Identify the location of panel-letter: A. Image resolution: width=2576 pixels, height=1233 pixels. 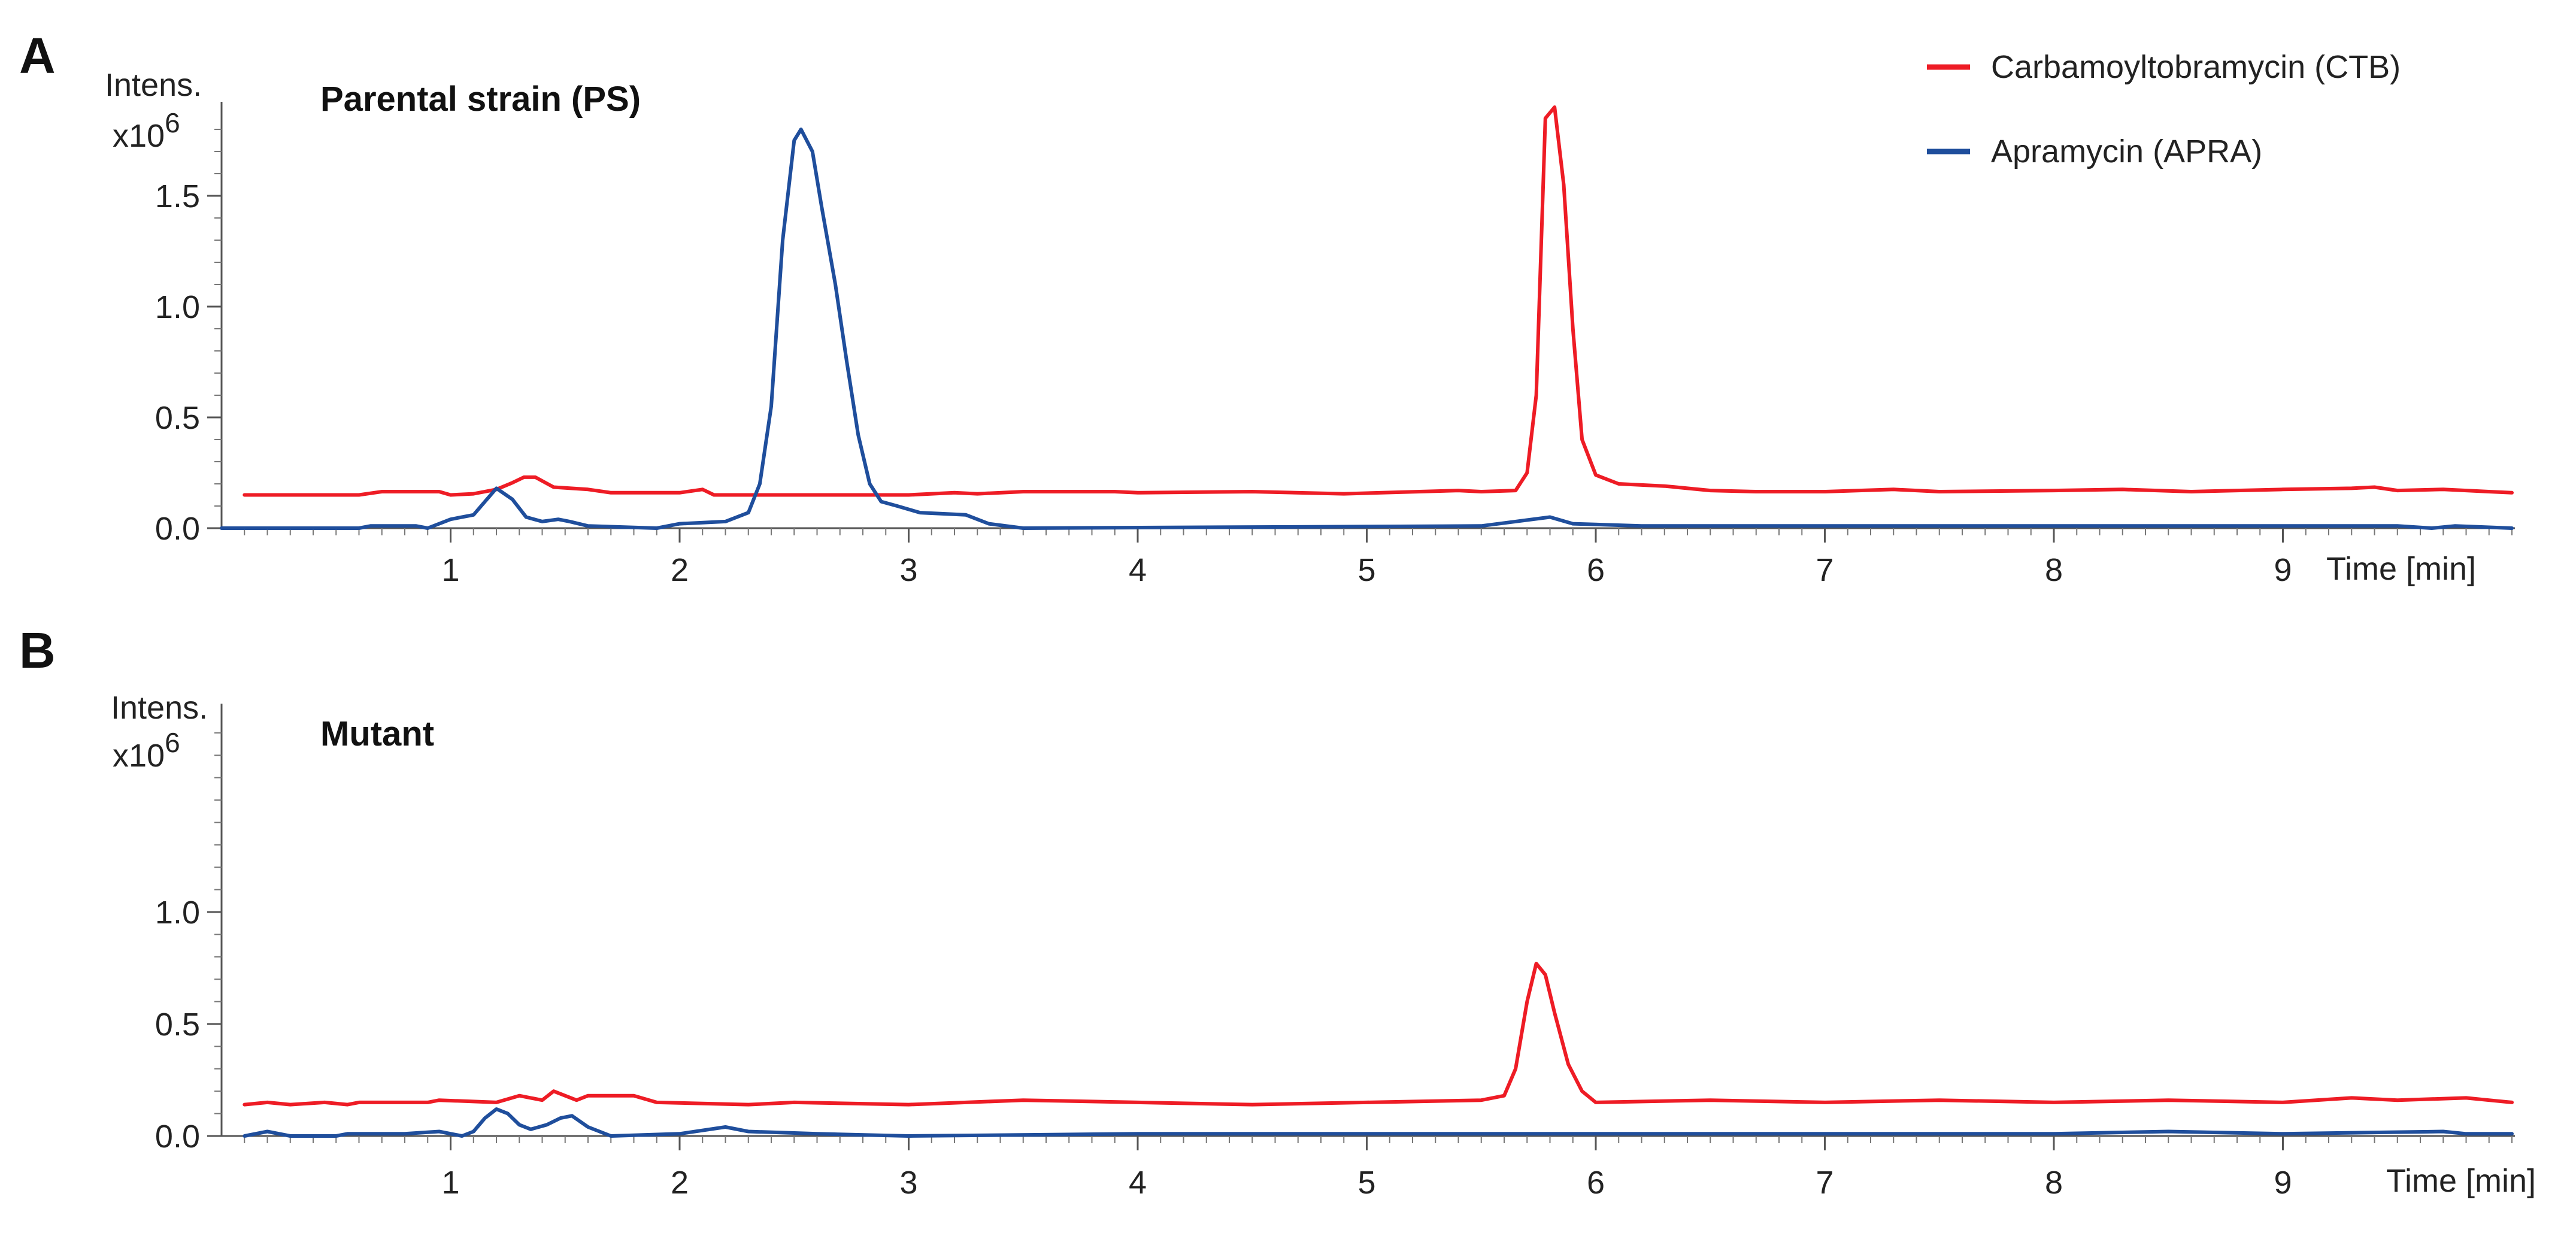
(37, 56).